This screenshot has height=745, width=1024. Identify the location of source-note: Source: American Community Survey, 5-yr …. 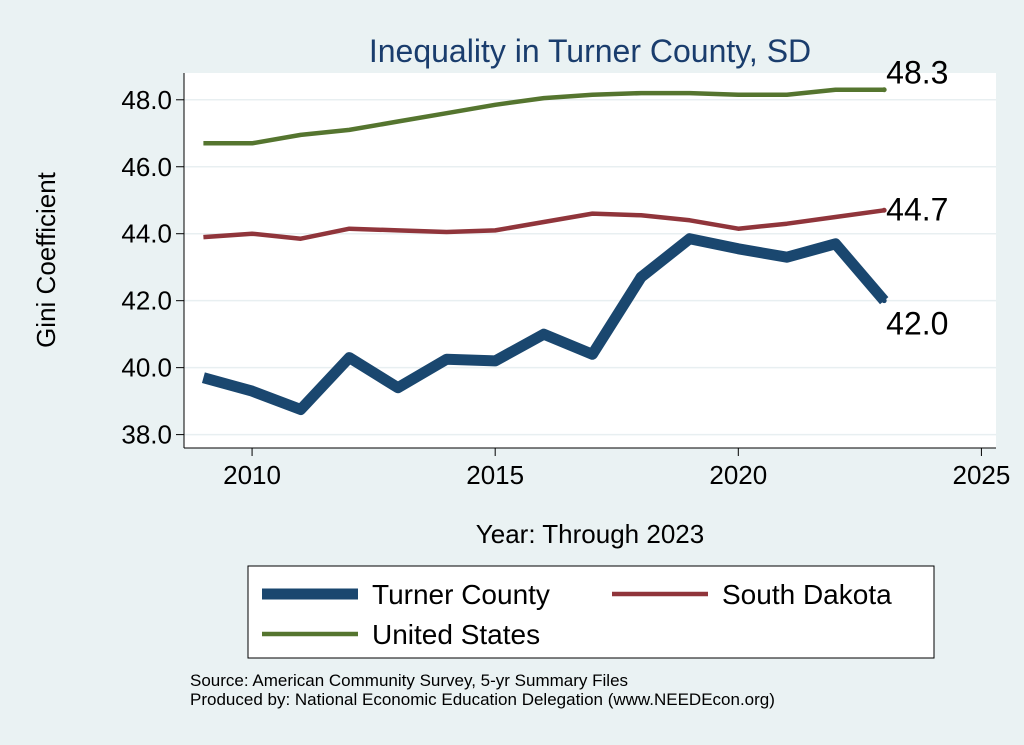
(482, 690).